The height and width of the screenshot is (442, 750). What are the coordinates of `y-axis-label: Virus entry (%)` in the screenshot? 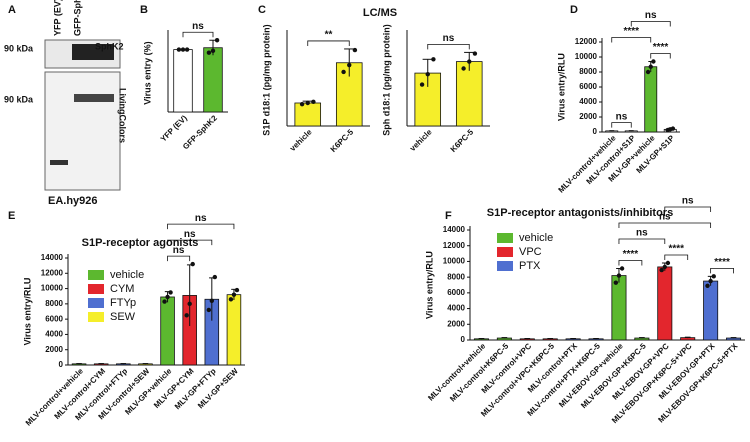 It's located at (147, 72).